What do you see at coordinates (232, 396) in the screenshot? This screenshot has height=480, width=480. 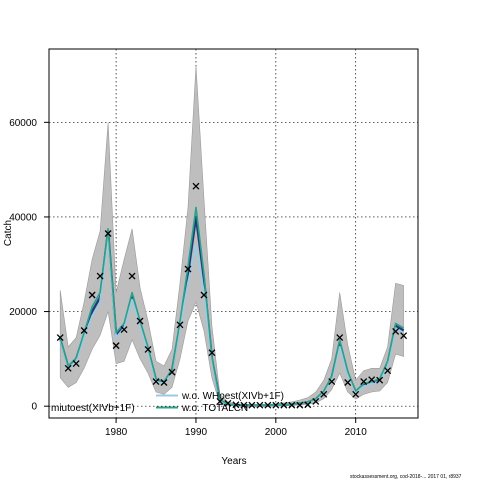 I see `legend-label: w.o. WHoest(XIVb+1F)` at bounding box center [232, 396].